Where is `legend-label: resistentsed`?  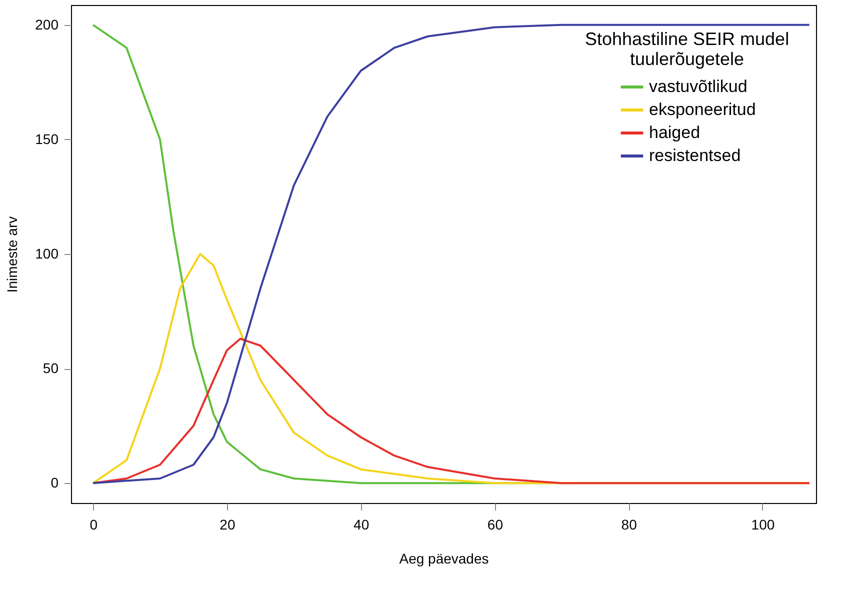
legend-label: resistentsed is located at coordinates (695, 155).